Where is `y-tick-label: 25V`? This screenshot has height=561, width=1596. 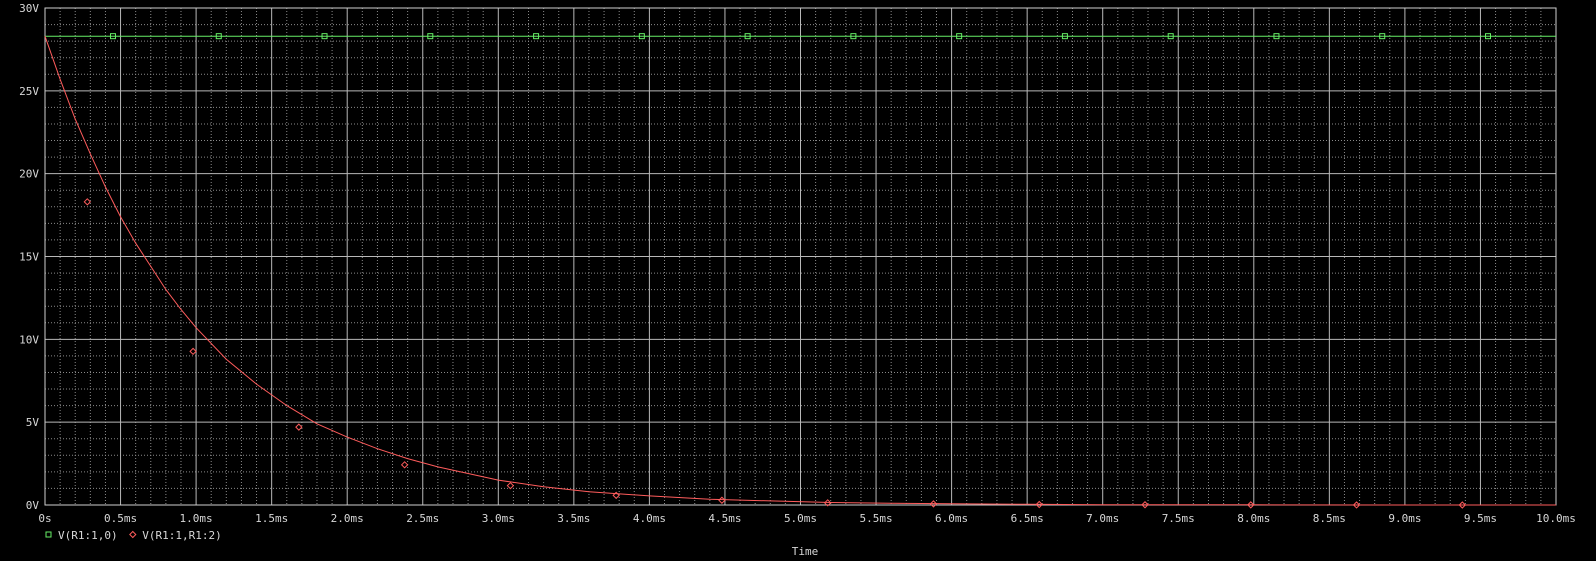
y-tick-label: 25V is located at coordinates (29, 91).